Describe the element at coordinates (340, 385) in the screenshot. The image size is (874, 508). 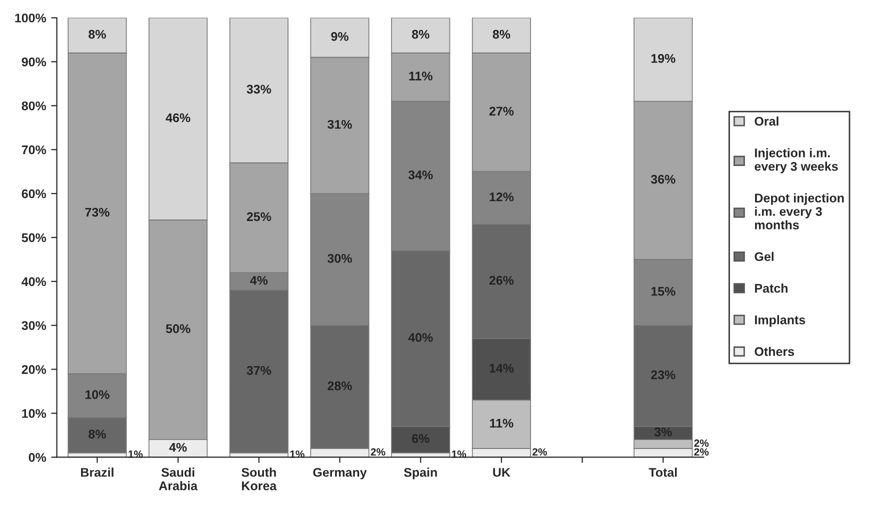
I see `data-label: 28%` at that location.